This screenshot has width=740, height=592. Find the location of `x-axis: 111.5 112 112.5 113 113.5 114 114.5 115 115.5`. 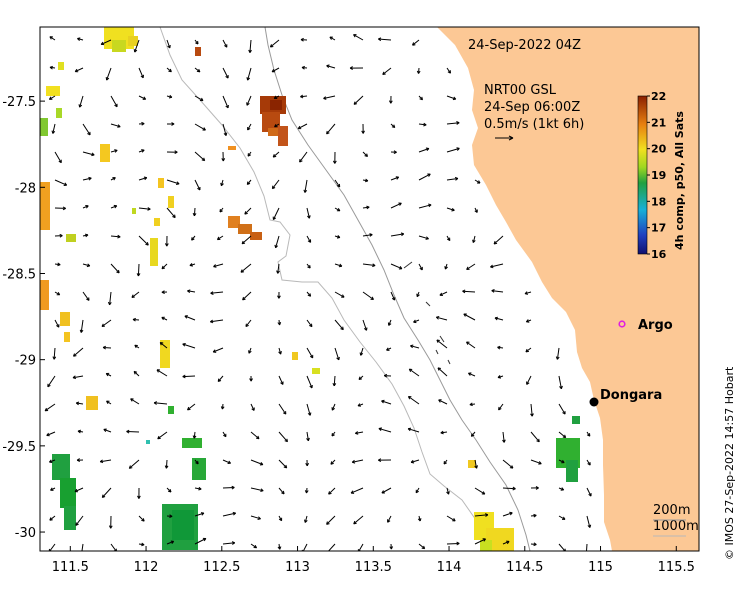

x-axis: 111.5 112 112.5 113 113.5 114 114.5 115 115.5 is located at coordinates (373, 560).